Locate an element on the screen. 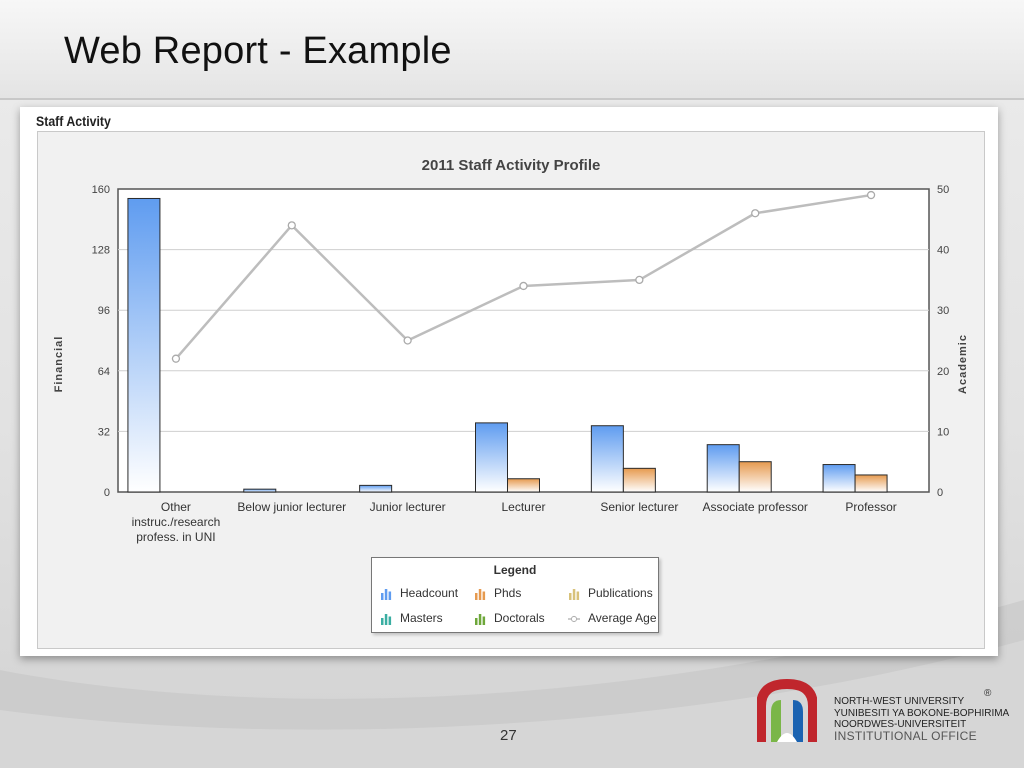  left-tick-label: 128 is located at coordinates (101, 251).